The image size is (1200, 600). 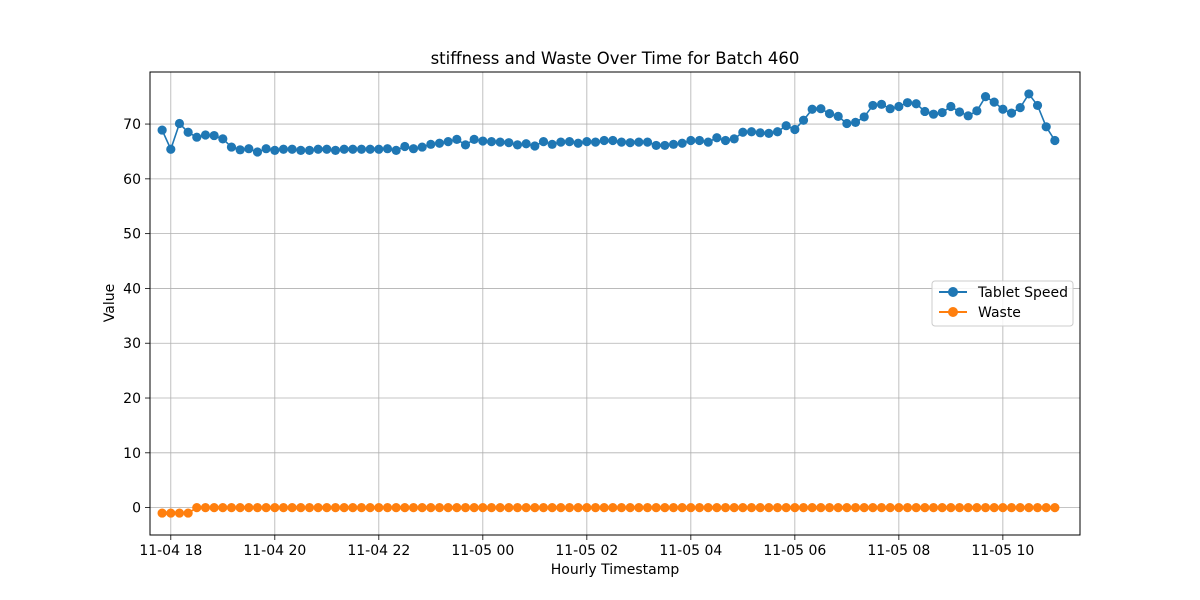 I want to click on y-tick-label: 10, so click(x=132, y=454).